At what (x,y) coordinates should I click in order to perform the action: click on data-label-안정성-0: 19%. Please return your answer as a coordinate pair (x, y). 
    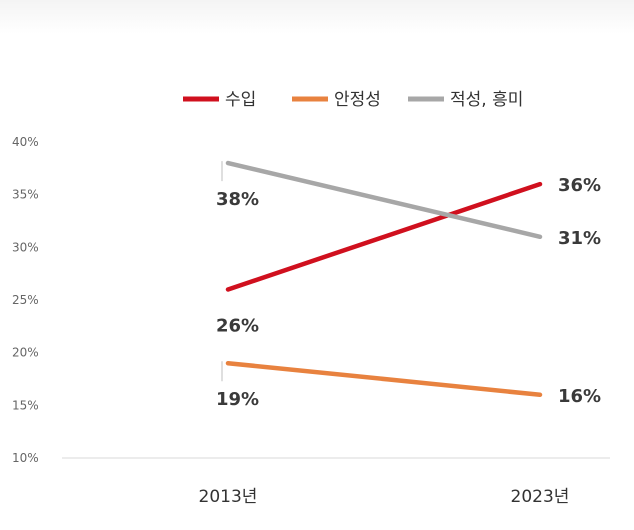
    Looking at the image, I should click on (237, 399).